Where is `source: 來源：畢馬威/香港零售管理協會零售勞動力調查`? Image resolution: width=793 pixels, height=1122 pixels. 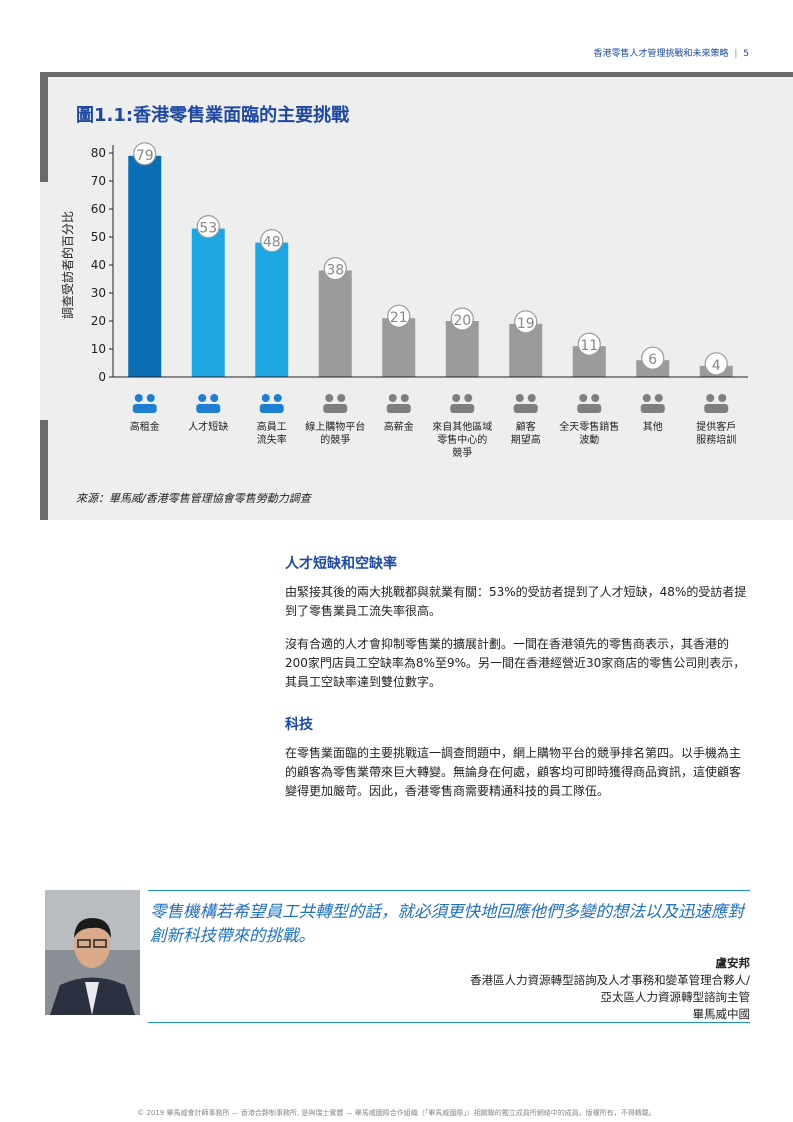
source: 來源：畢馬威/香港零售管理協會零售勞動力調查 is located at coordinates (193, 498).